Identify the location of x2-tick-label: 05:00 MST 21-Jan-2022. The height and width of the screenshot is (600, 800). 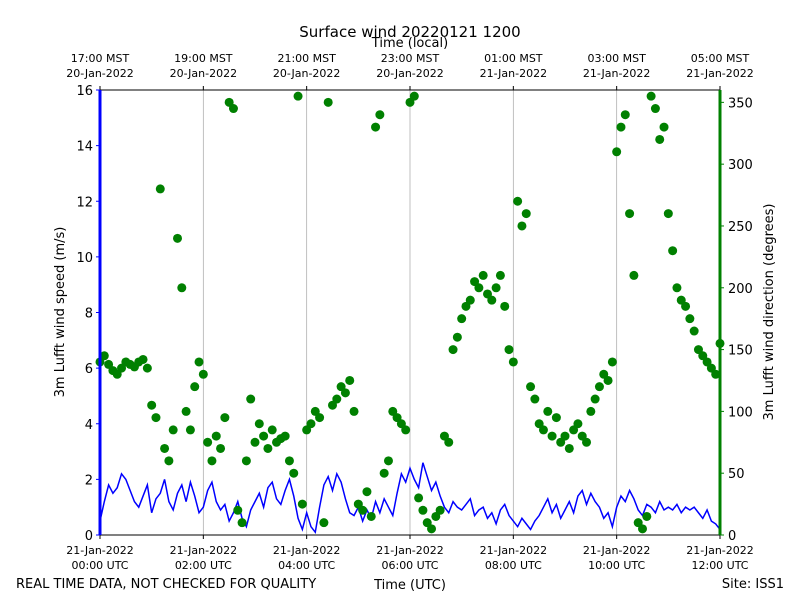
(720, 66).